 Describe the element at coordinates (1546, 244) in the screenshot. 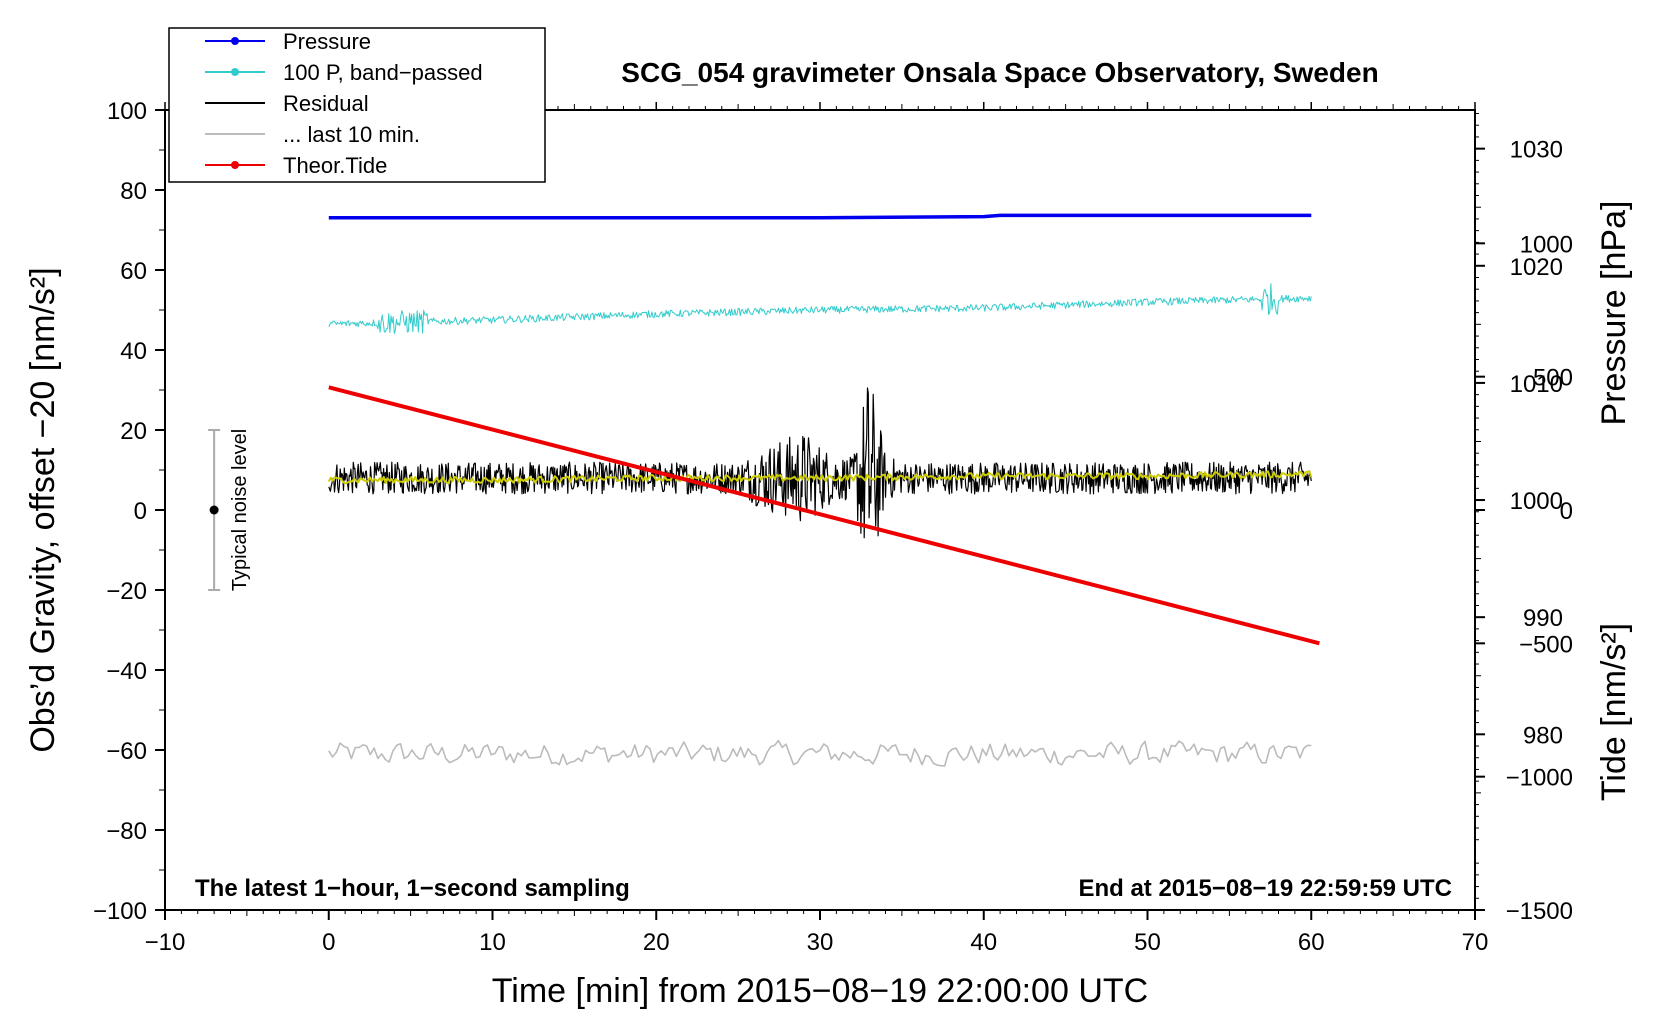

I see `tide-tick-label: 1000` at that location.